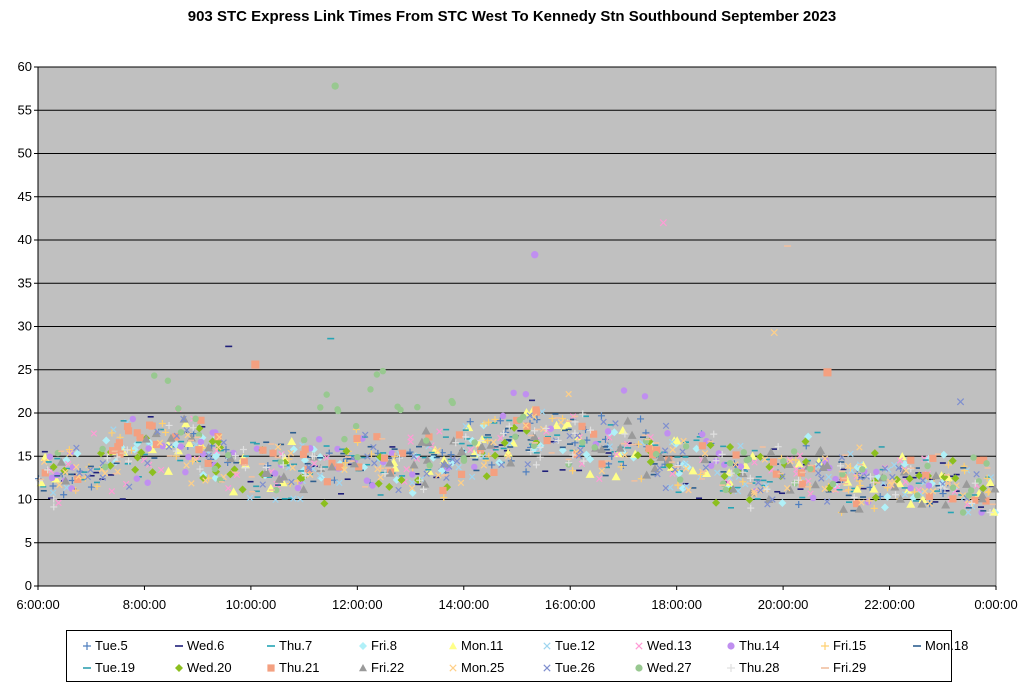  Describe the element at coordinates (25, 282) in the screenshot. I see `y-tick-label: 35` at that location.